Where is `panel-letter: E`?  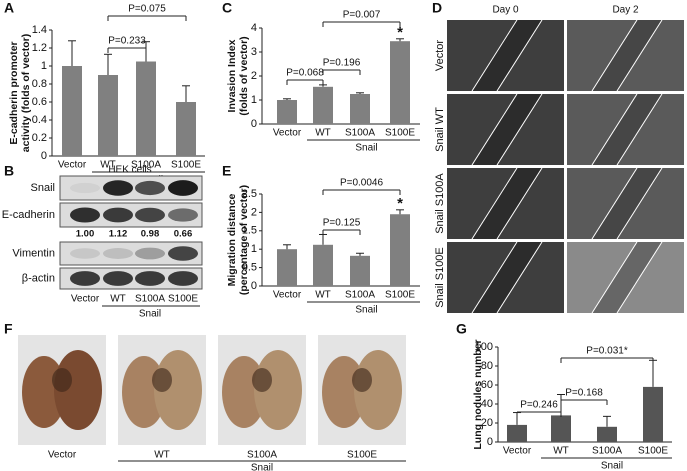 panel-letter: E is located at coordinates (226, 171).